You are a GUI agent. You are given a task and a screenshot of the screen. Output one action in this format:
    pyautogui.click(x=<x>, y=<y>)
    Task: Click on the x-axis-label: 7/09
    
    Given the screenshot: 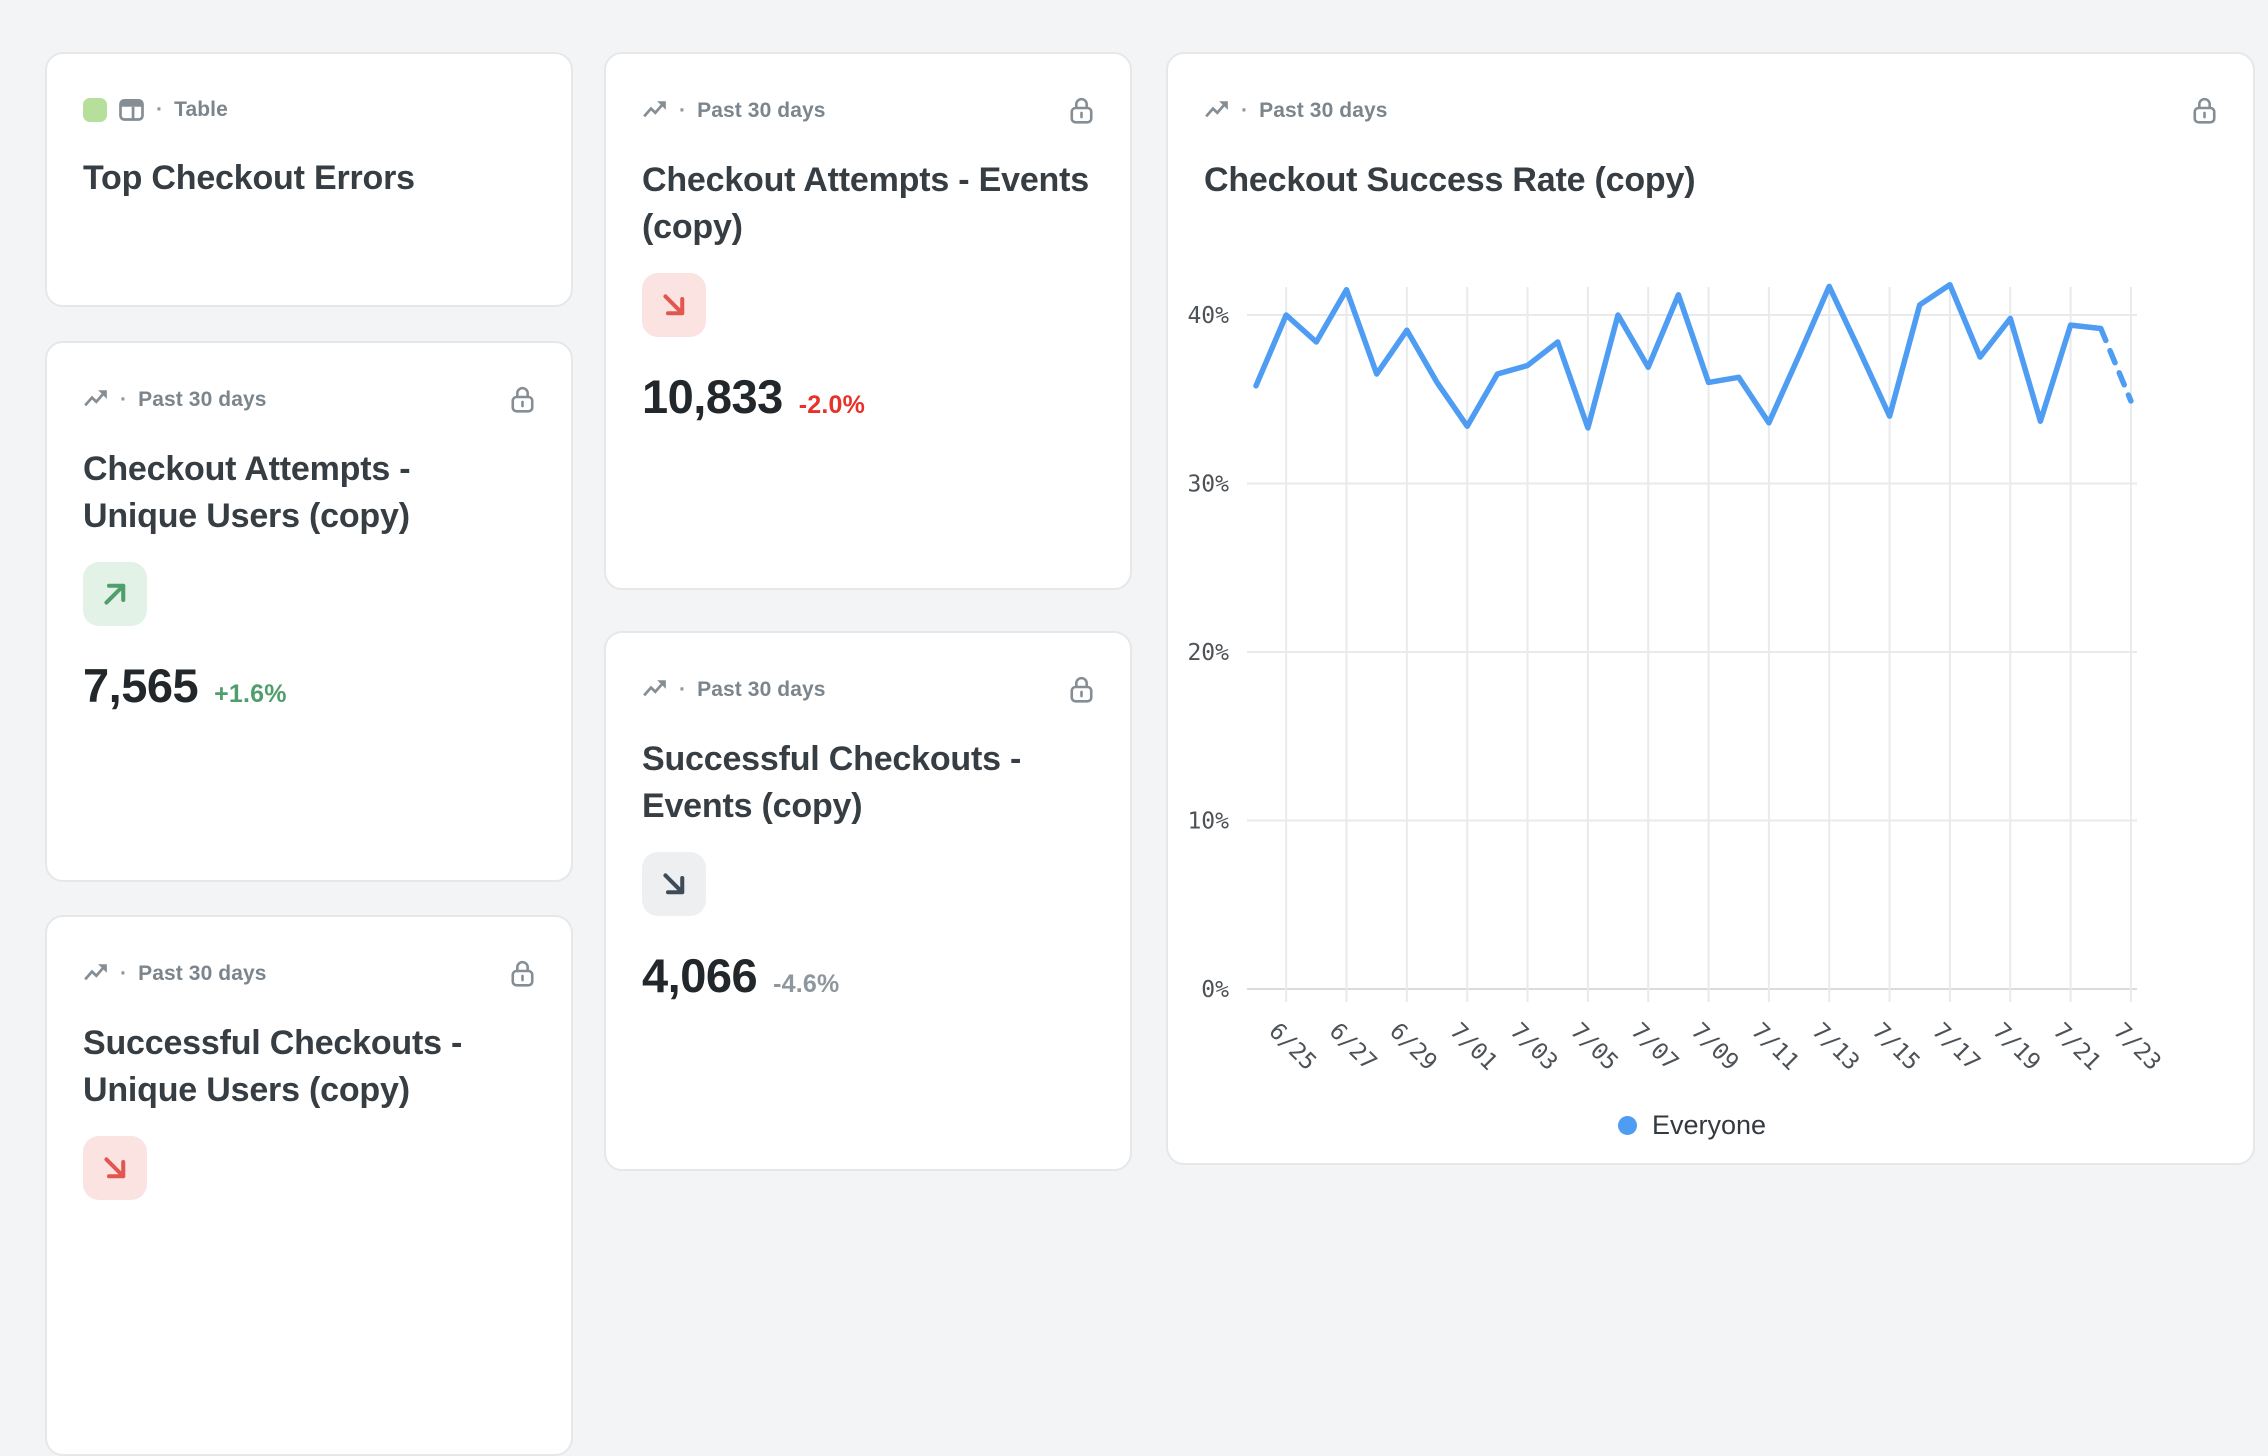 What is the action you would take?
    pyautogui.click(x=1715, y=1047)
    